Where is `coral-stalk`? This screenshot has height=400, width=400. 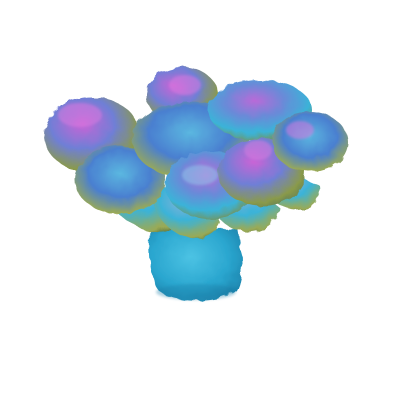
coral-stalk is located at coordinates (195, 264).